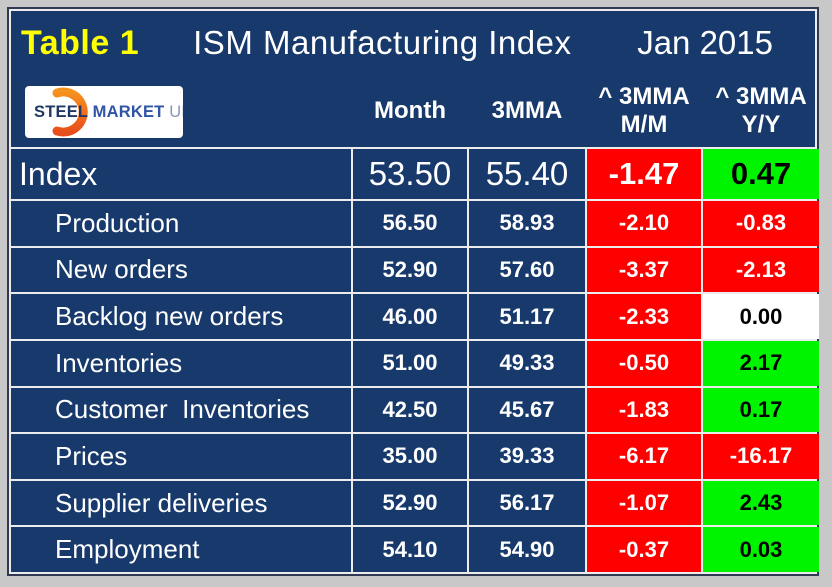  I want to click on 3mma-value: 39.33, so click(527, 456).